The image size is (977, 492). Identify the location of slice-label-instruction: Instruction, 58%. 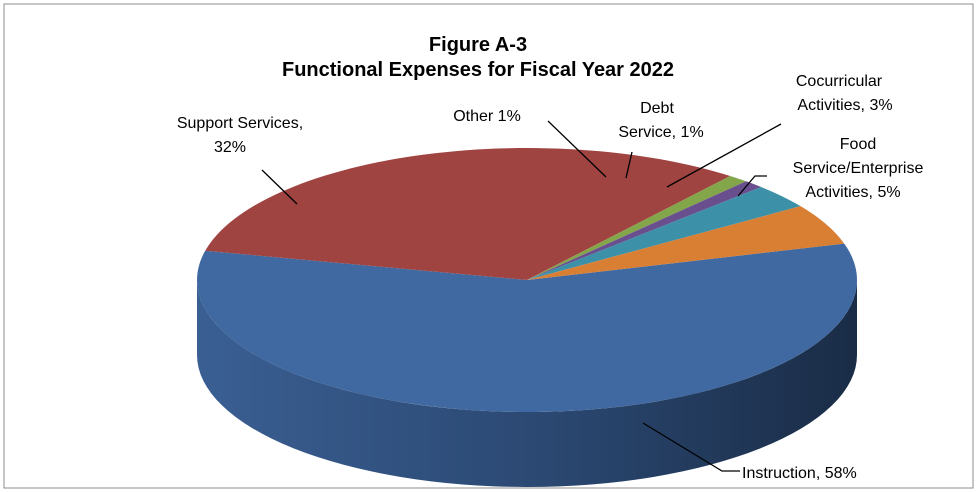
(799, 473).